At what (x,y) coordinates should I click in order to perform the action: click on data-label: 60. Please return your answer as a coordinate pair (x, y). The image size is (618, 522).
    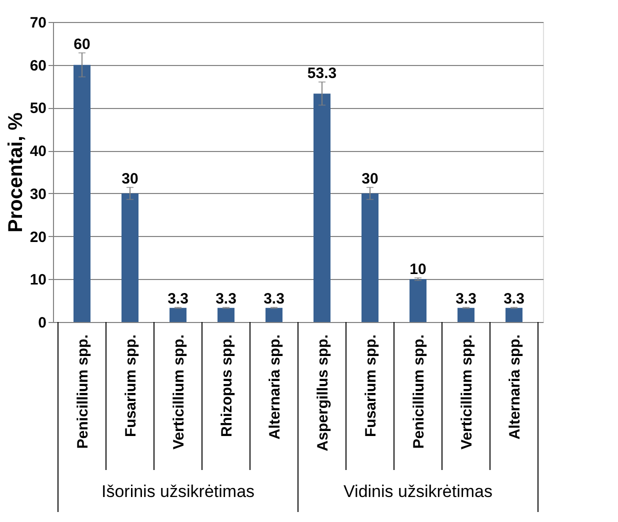
    Looking at the image, I should click on (82, 44).